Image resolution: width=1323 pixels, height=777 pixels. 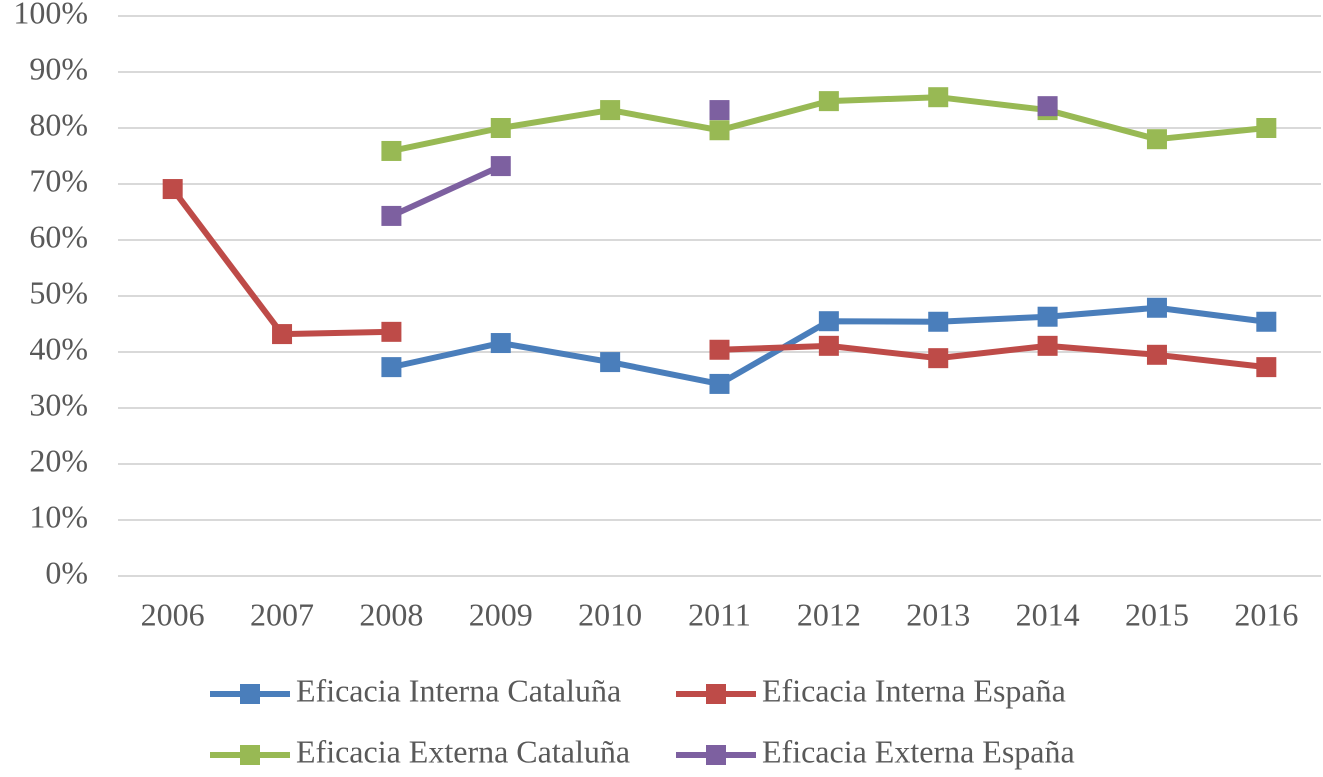 What do you see at coordinates (58, 404) in the screenshot?
I see `y-tick-label: 30%` at bounding box center [58, 404].